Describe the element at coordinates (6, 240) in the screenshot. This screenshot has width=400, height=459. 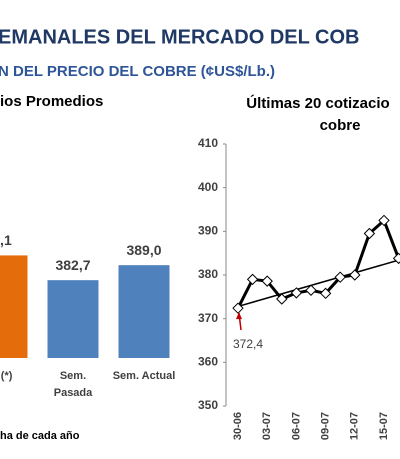
I see `value-label: 3,1` at that location.